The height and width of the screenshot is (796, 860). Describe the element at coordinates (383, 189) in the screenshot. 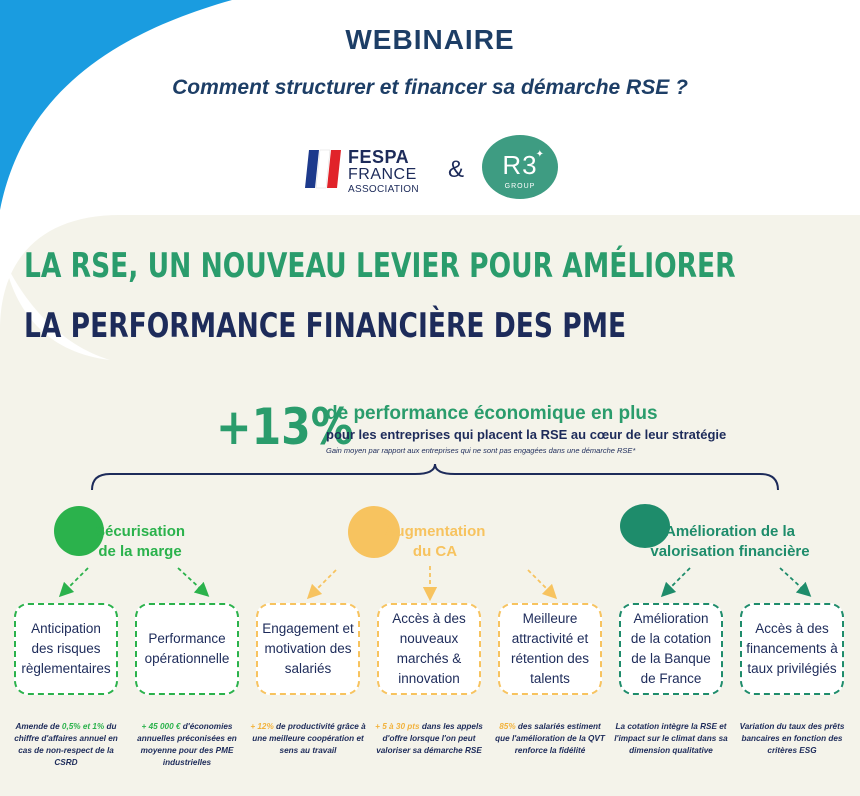

I see `fespa-line3: ASSOCIATION` at that location.